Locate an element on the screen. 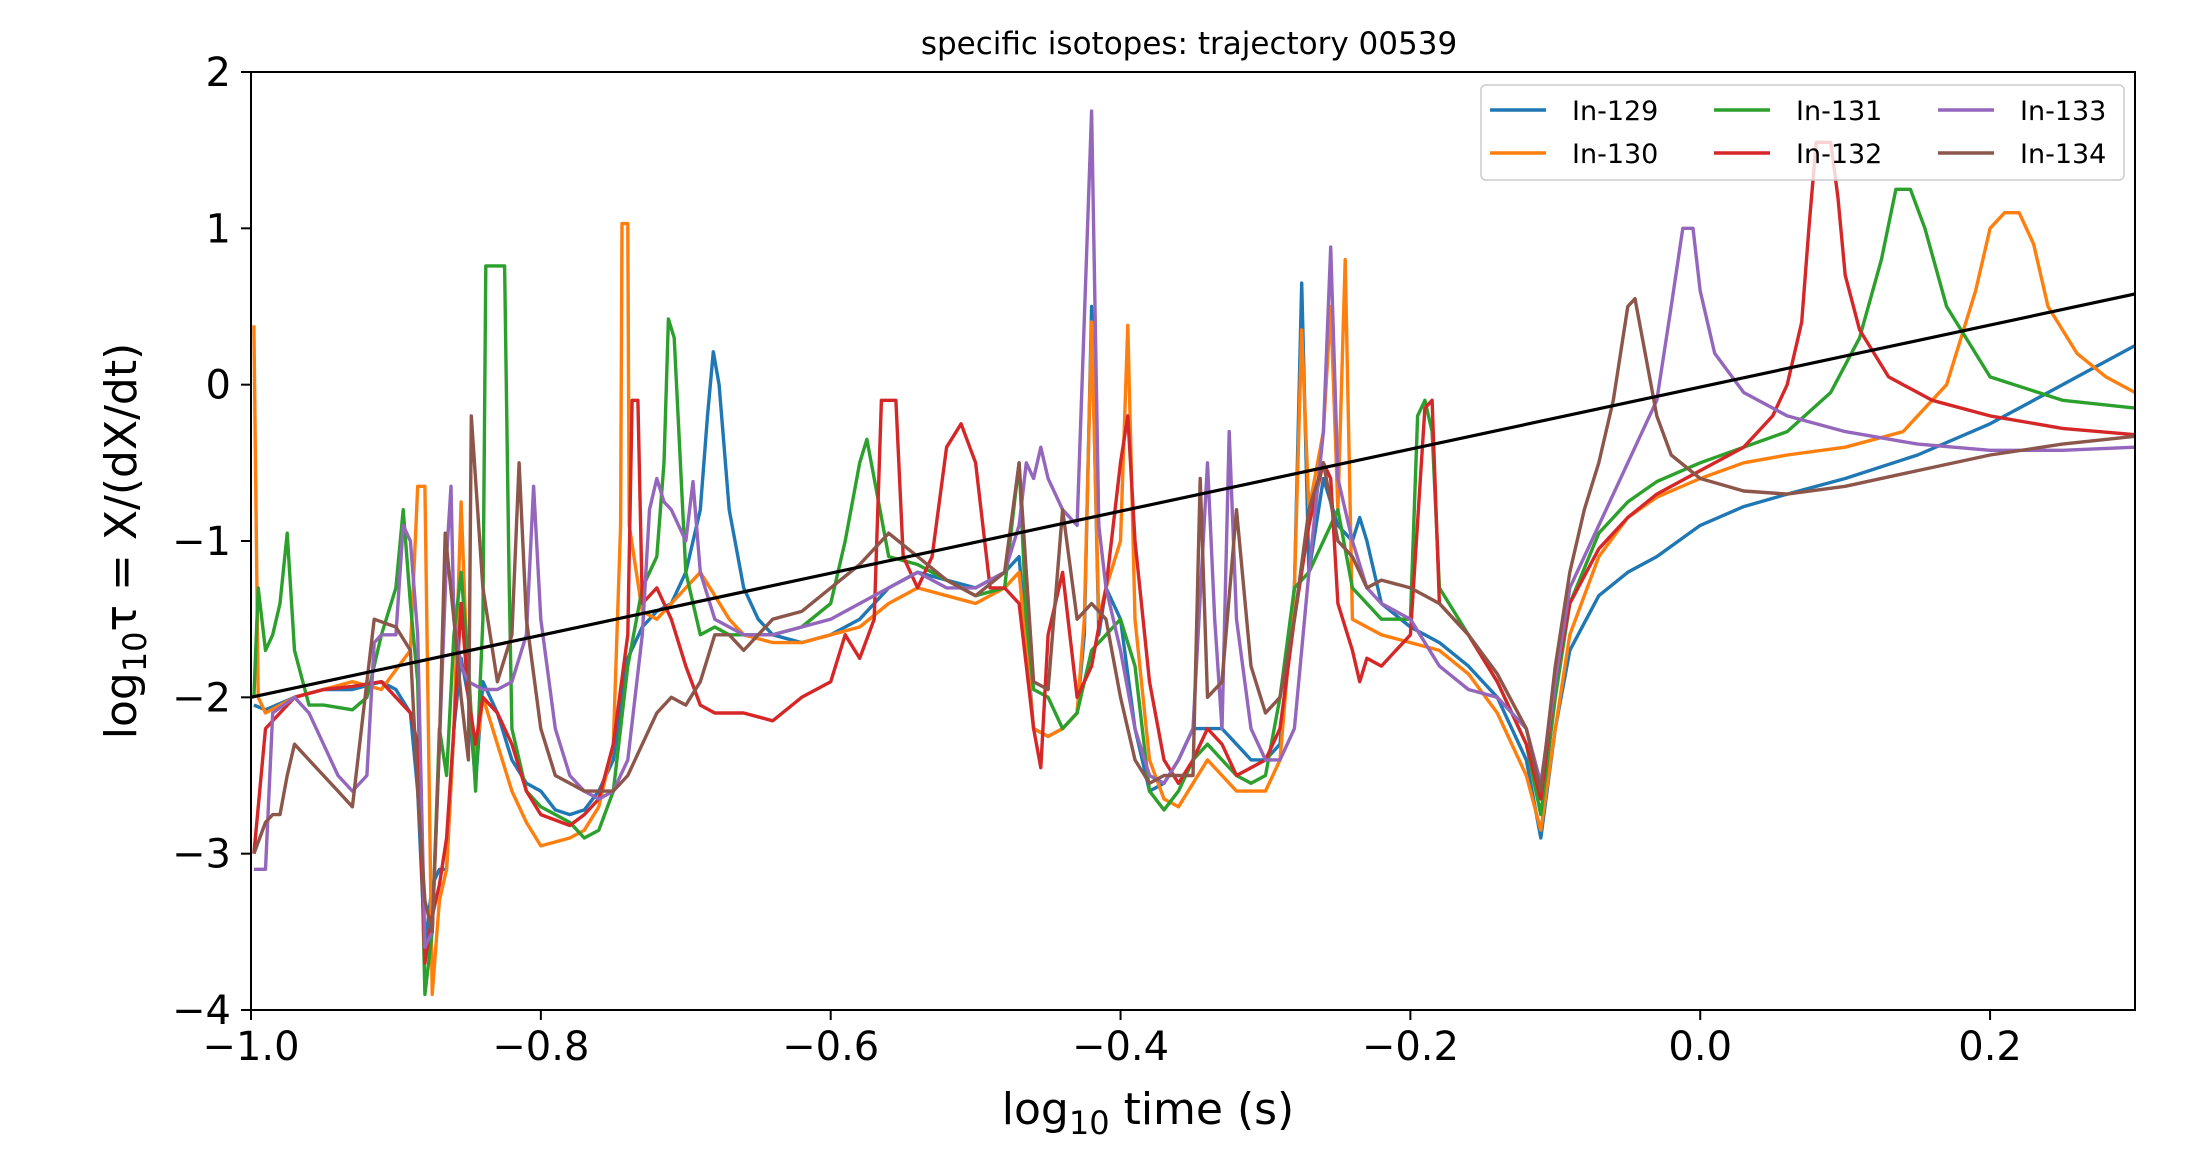 The image size is (2200, 1168). x-axis-label-sub: 10 is located at coordinates (1089, 1123).